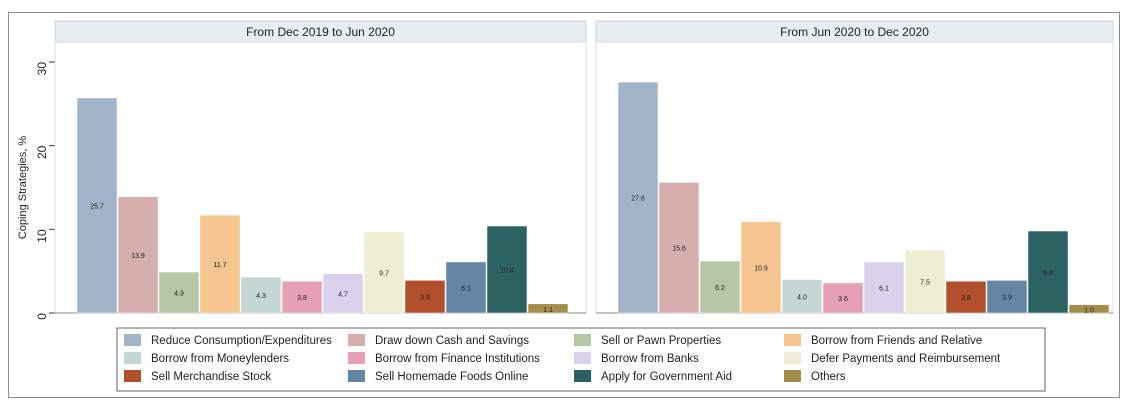 The width and height of the screenshot is (1129, 402). I want to click on bar-value-label: 9.8, so click(1048, 273).